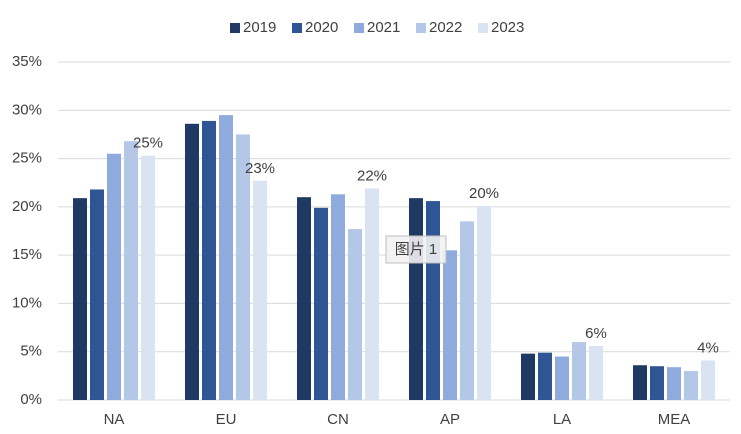 Image resolution: width=741 pixels, height=434 pixels. What do you see at coordinates (596, 333) in the screenshot?
I see `data-label: 6%` at bounding box center [596, 333].